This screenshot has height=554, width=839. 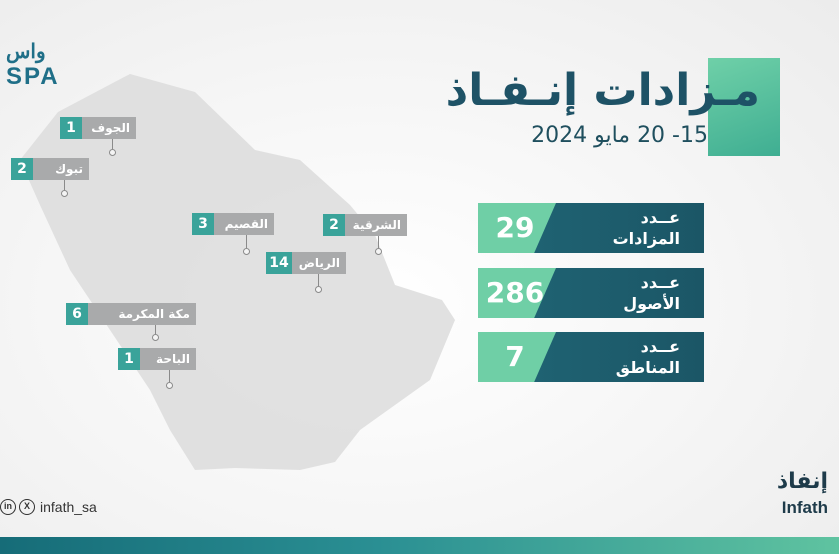 I want to click on region-tabuk: 2 تبوك, so click(x=50, y=169).